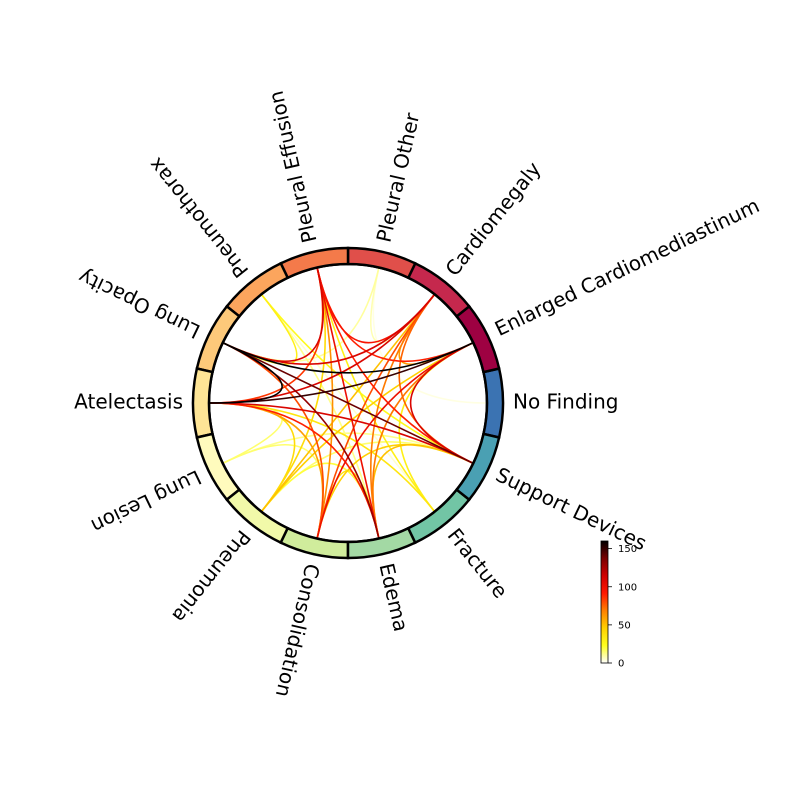  I want to click on node-label-lung-opacity: Lung Opacity, so click(139, 304).